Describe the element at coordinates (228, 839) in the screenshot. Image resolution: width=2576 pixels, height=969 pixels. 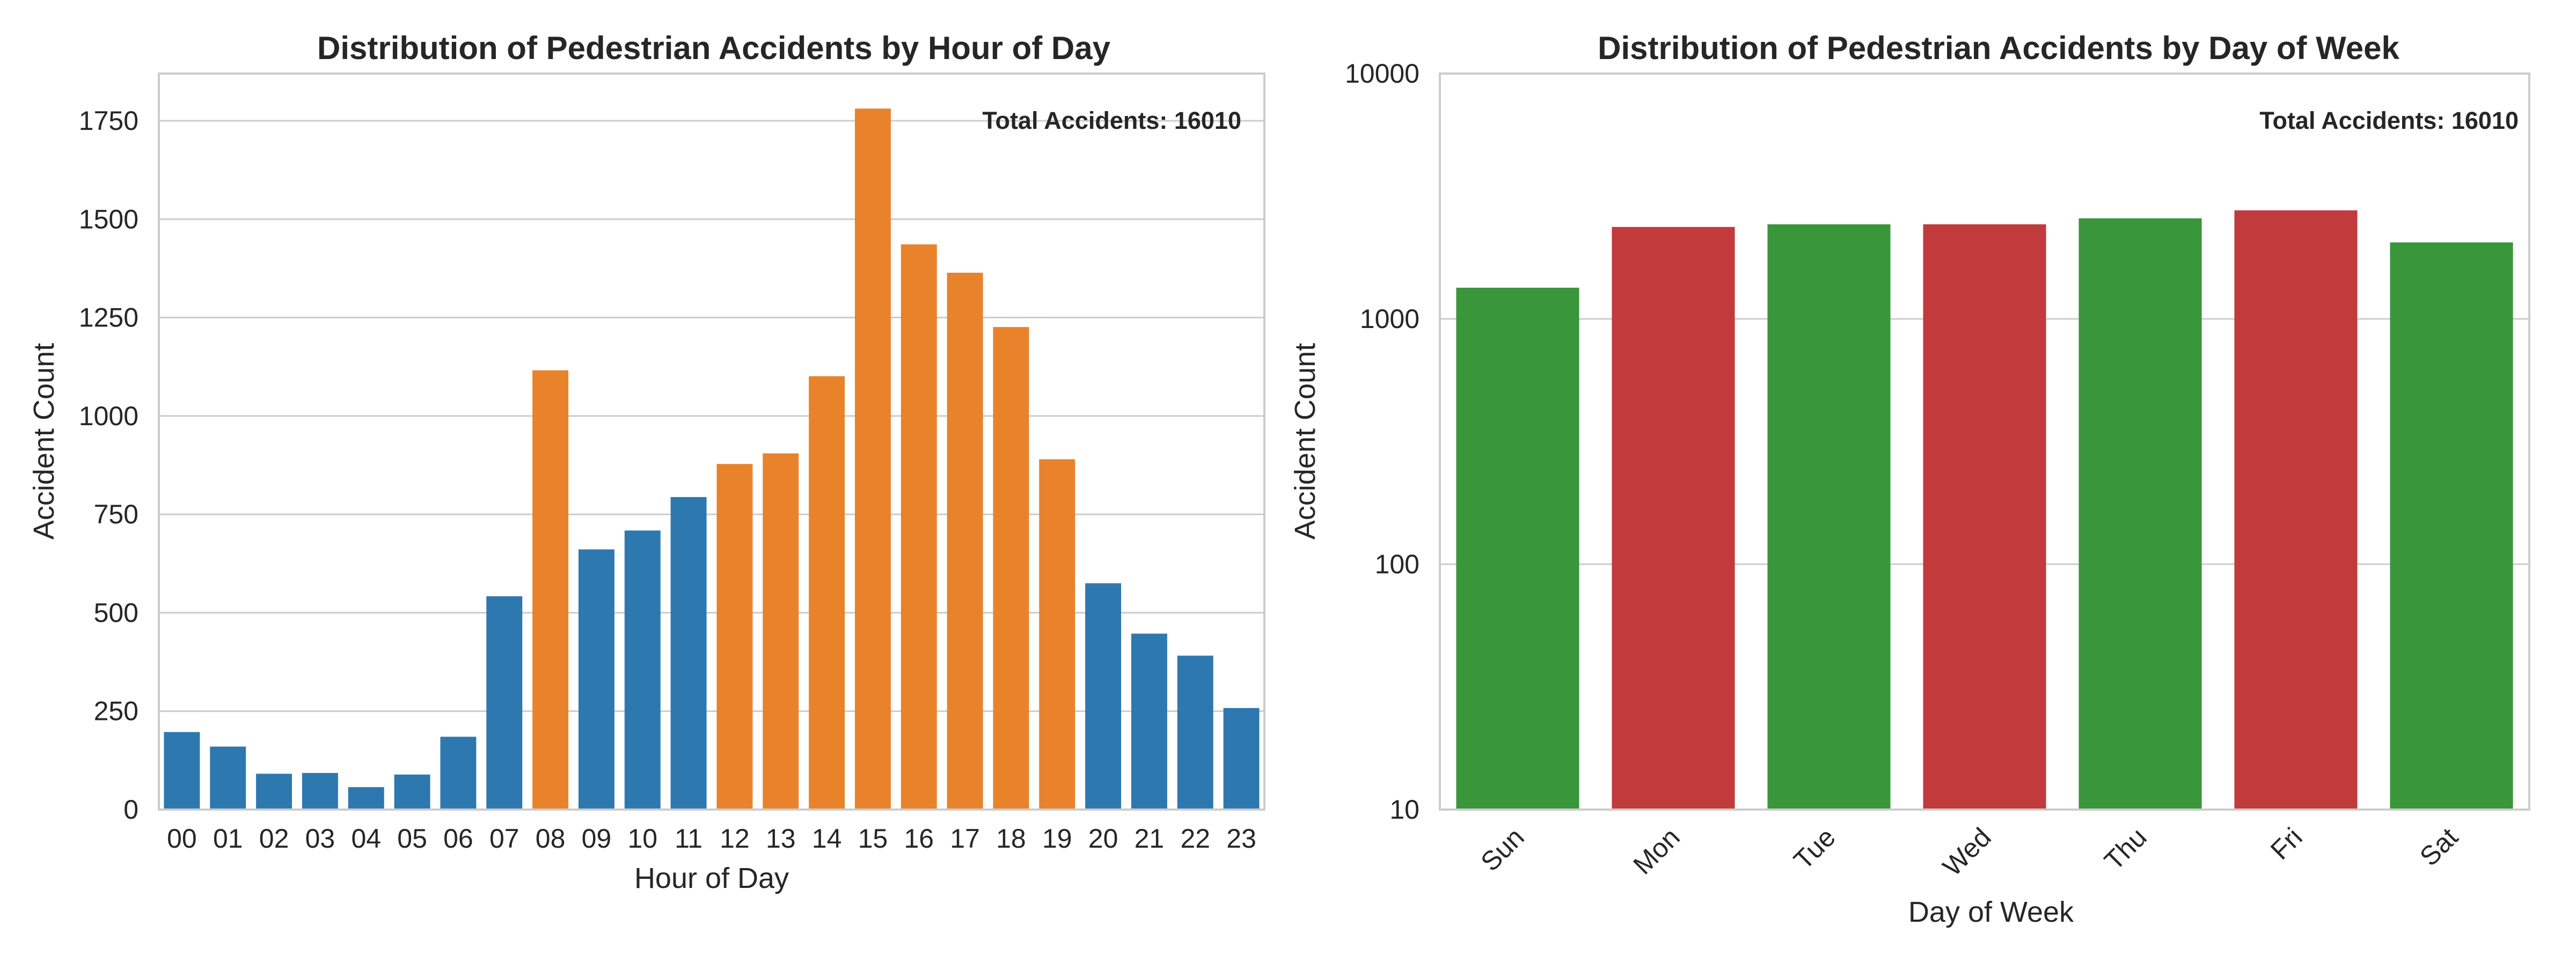
I see `hour-x-tick-label: 01` at that location.